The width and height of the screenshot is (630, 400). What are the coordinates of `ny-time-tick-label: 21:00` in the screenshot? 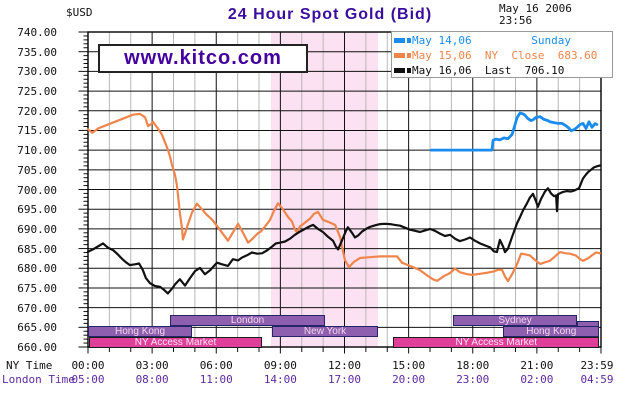 It's located at (537, 365).